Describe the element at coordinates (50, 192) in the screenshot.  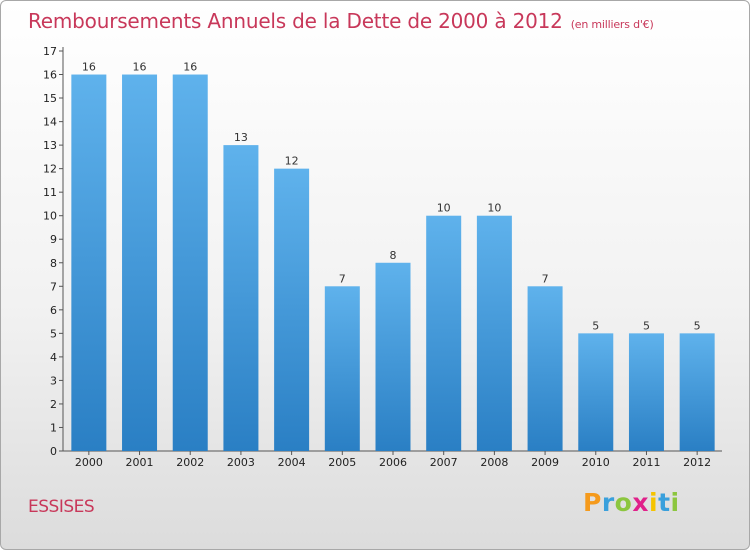
I see `y-tick-label: 11` at that location.